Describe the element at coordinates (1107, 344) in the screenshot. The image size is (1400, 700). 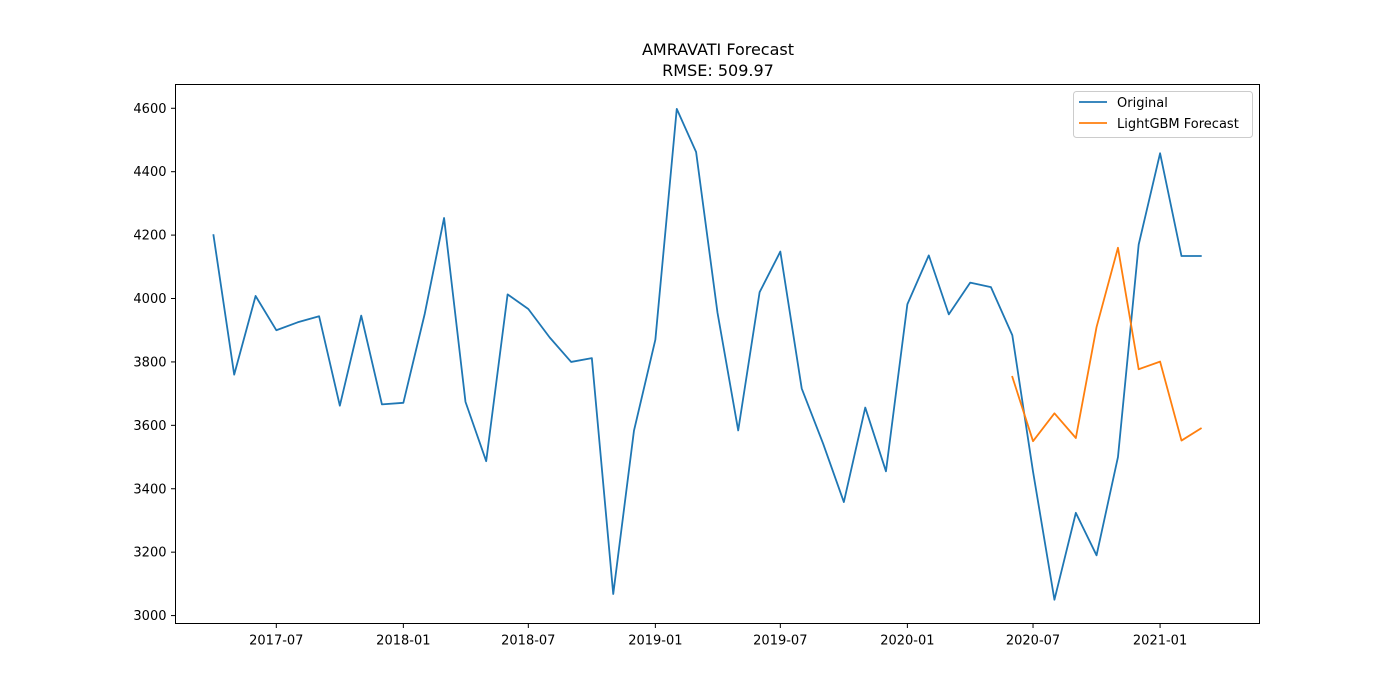
I see `series-line-lightgbm-forecast` at that location.